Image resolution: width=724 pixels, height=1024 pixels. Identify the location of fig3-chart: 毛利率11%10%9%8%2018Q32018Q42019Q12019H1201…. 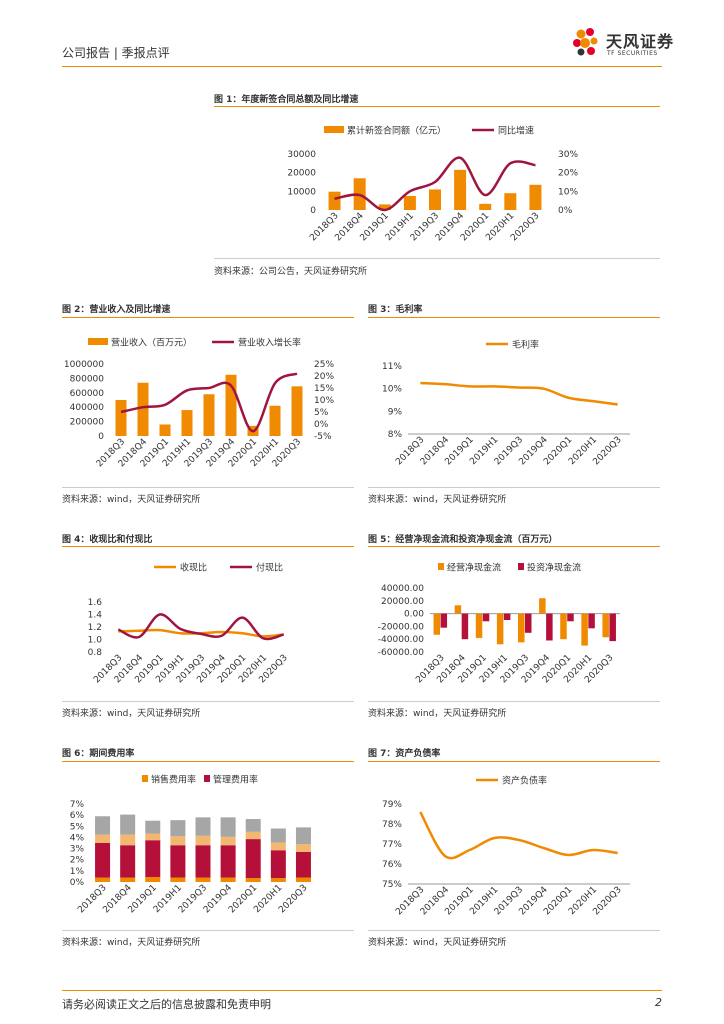
(506, 403).